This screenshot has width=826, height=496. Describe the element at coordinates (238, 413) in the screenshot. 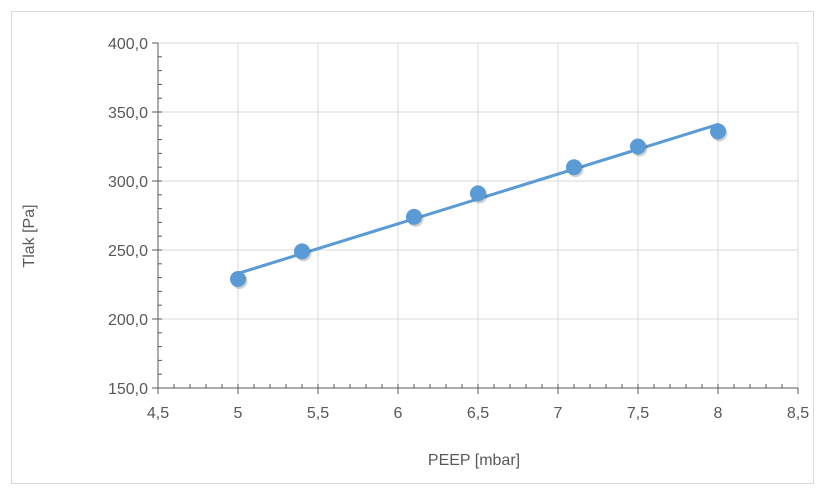

I see `x-tick-label: 5` at that location.